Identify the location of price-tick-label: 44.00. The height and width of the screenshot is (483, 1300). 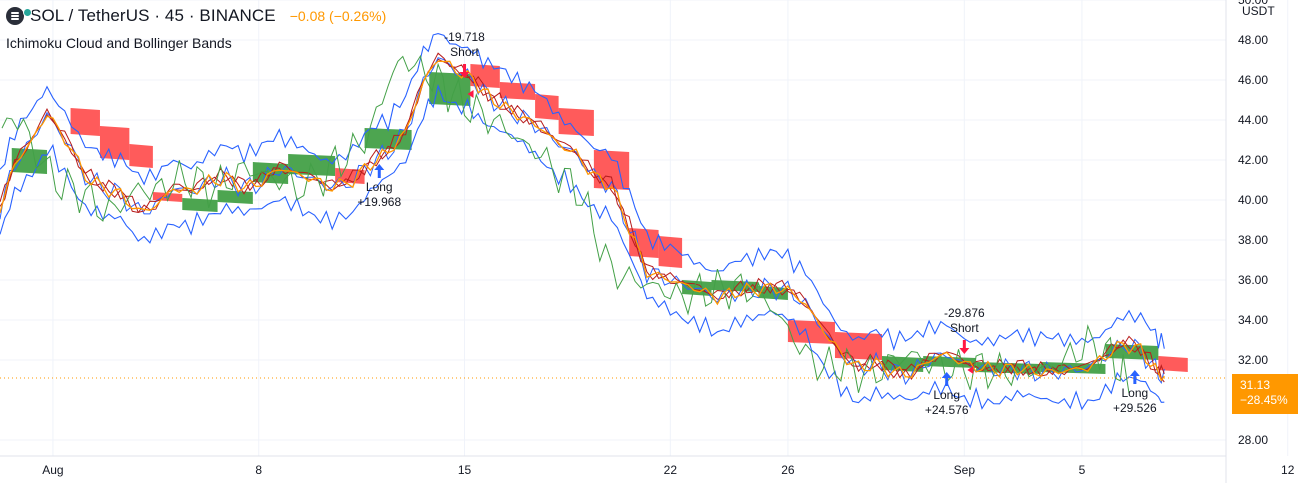
(1253, 120).